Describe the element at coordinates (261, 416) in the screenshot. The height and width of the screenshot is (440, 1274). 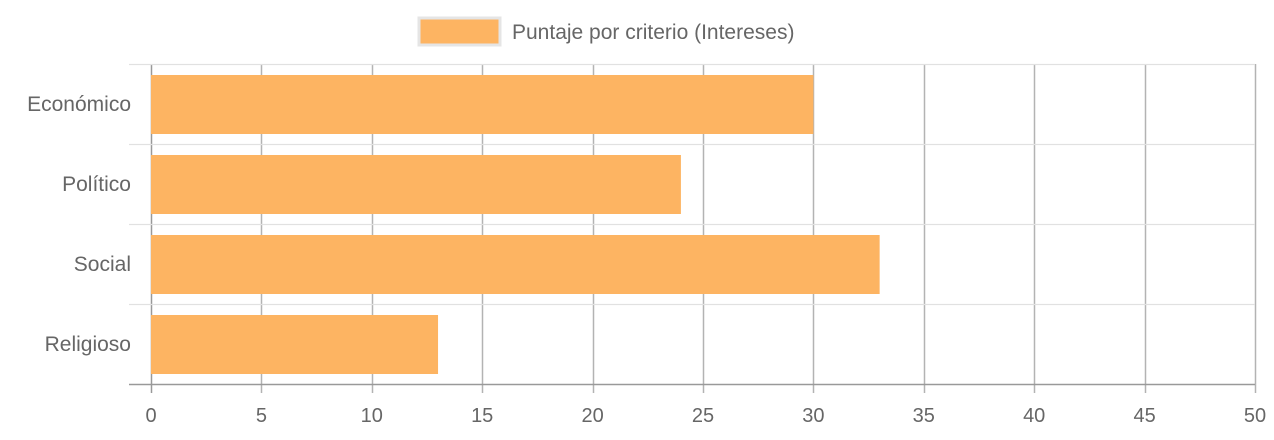
I see `x-tick-label: 5` at that location.